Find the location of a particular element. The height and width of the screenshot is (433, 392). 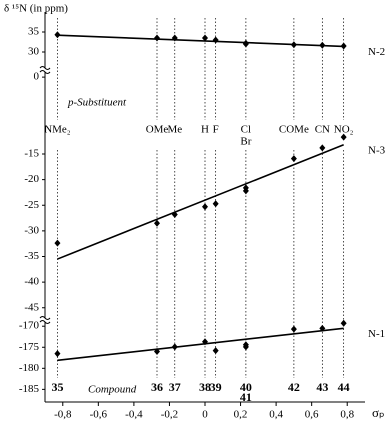

compound-label: 41 is located at coordinates (246, 397).